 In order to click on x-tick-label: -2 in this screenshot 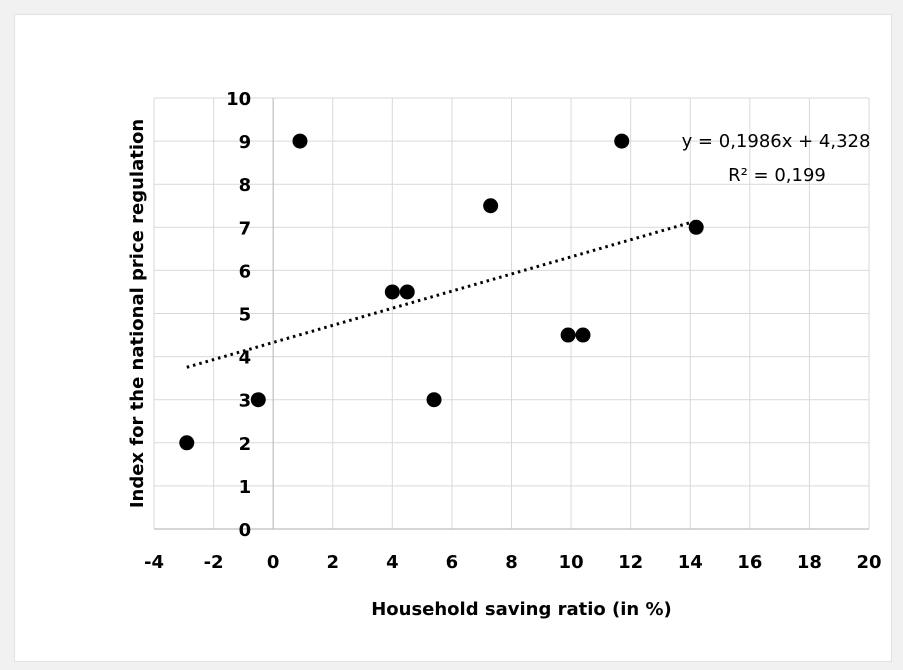, I will do `click(214, 562)`.